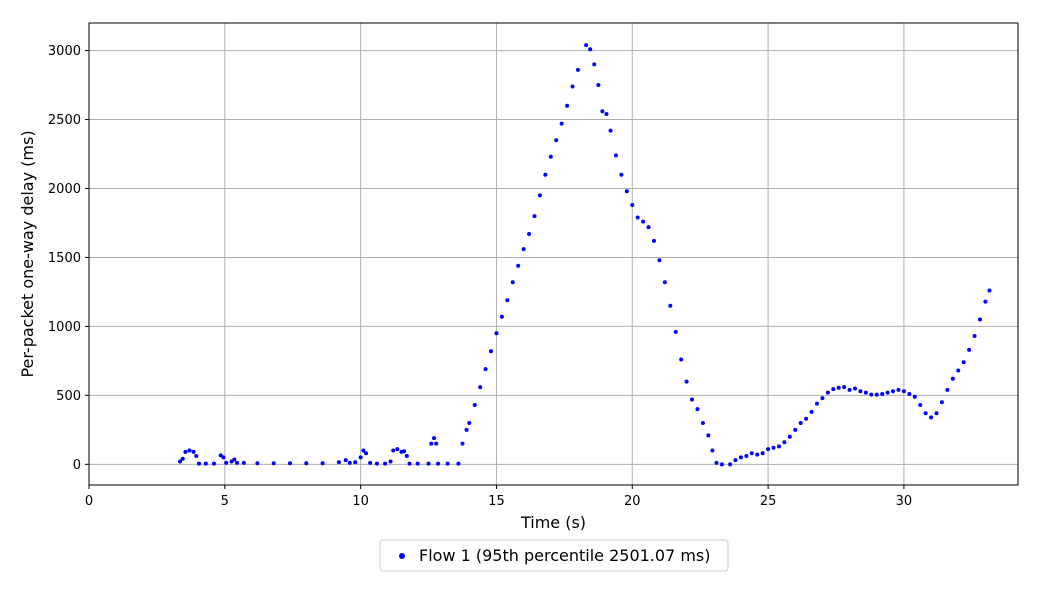  Describe the element at coordinates (565, 555) in the screenshot. I see `legend-entry-flow-1: Flow 1 (95th percentile 2501.07 ms)` at that location.